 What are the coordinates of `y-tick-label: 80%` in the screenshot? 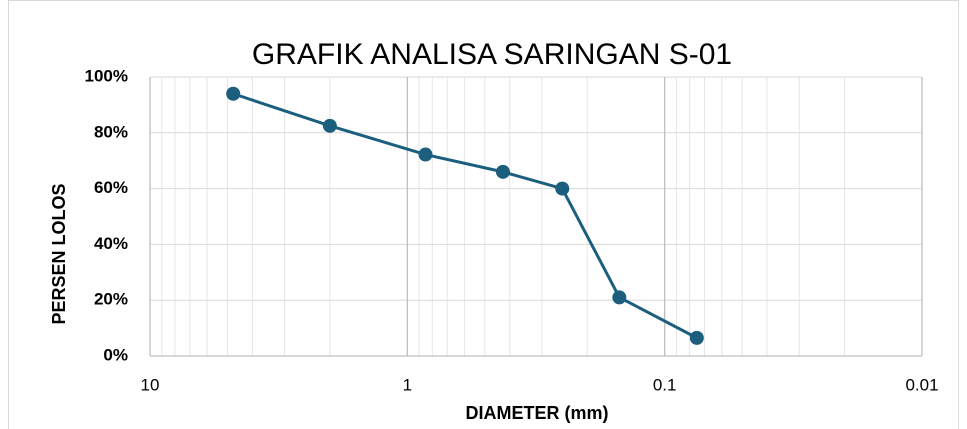 It's located at (111, 131).